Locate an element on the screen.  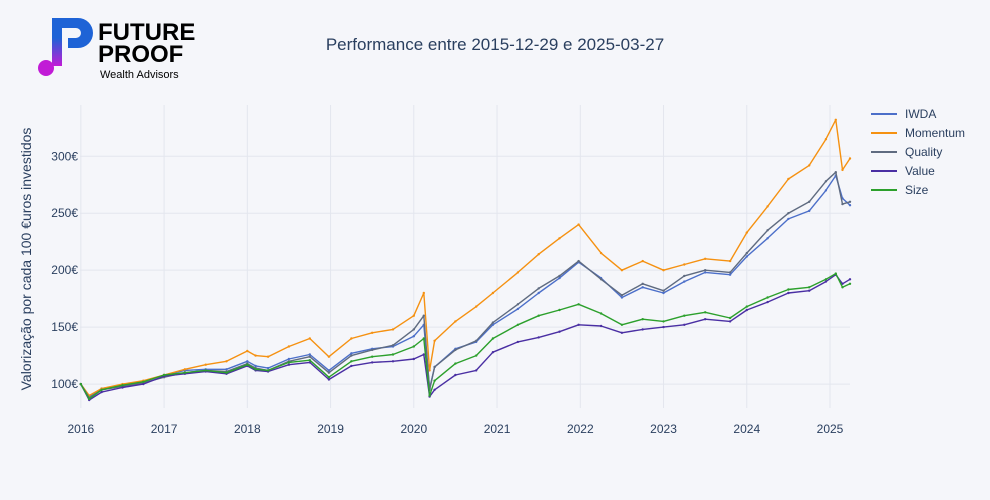
x-tick-label: 2023 is located at coordinates (663, 429).